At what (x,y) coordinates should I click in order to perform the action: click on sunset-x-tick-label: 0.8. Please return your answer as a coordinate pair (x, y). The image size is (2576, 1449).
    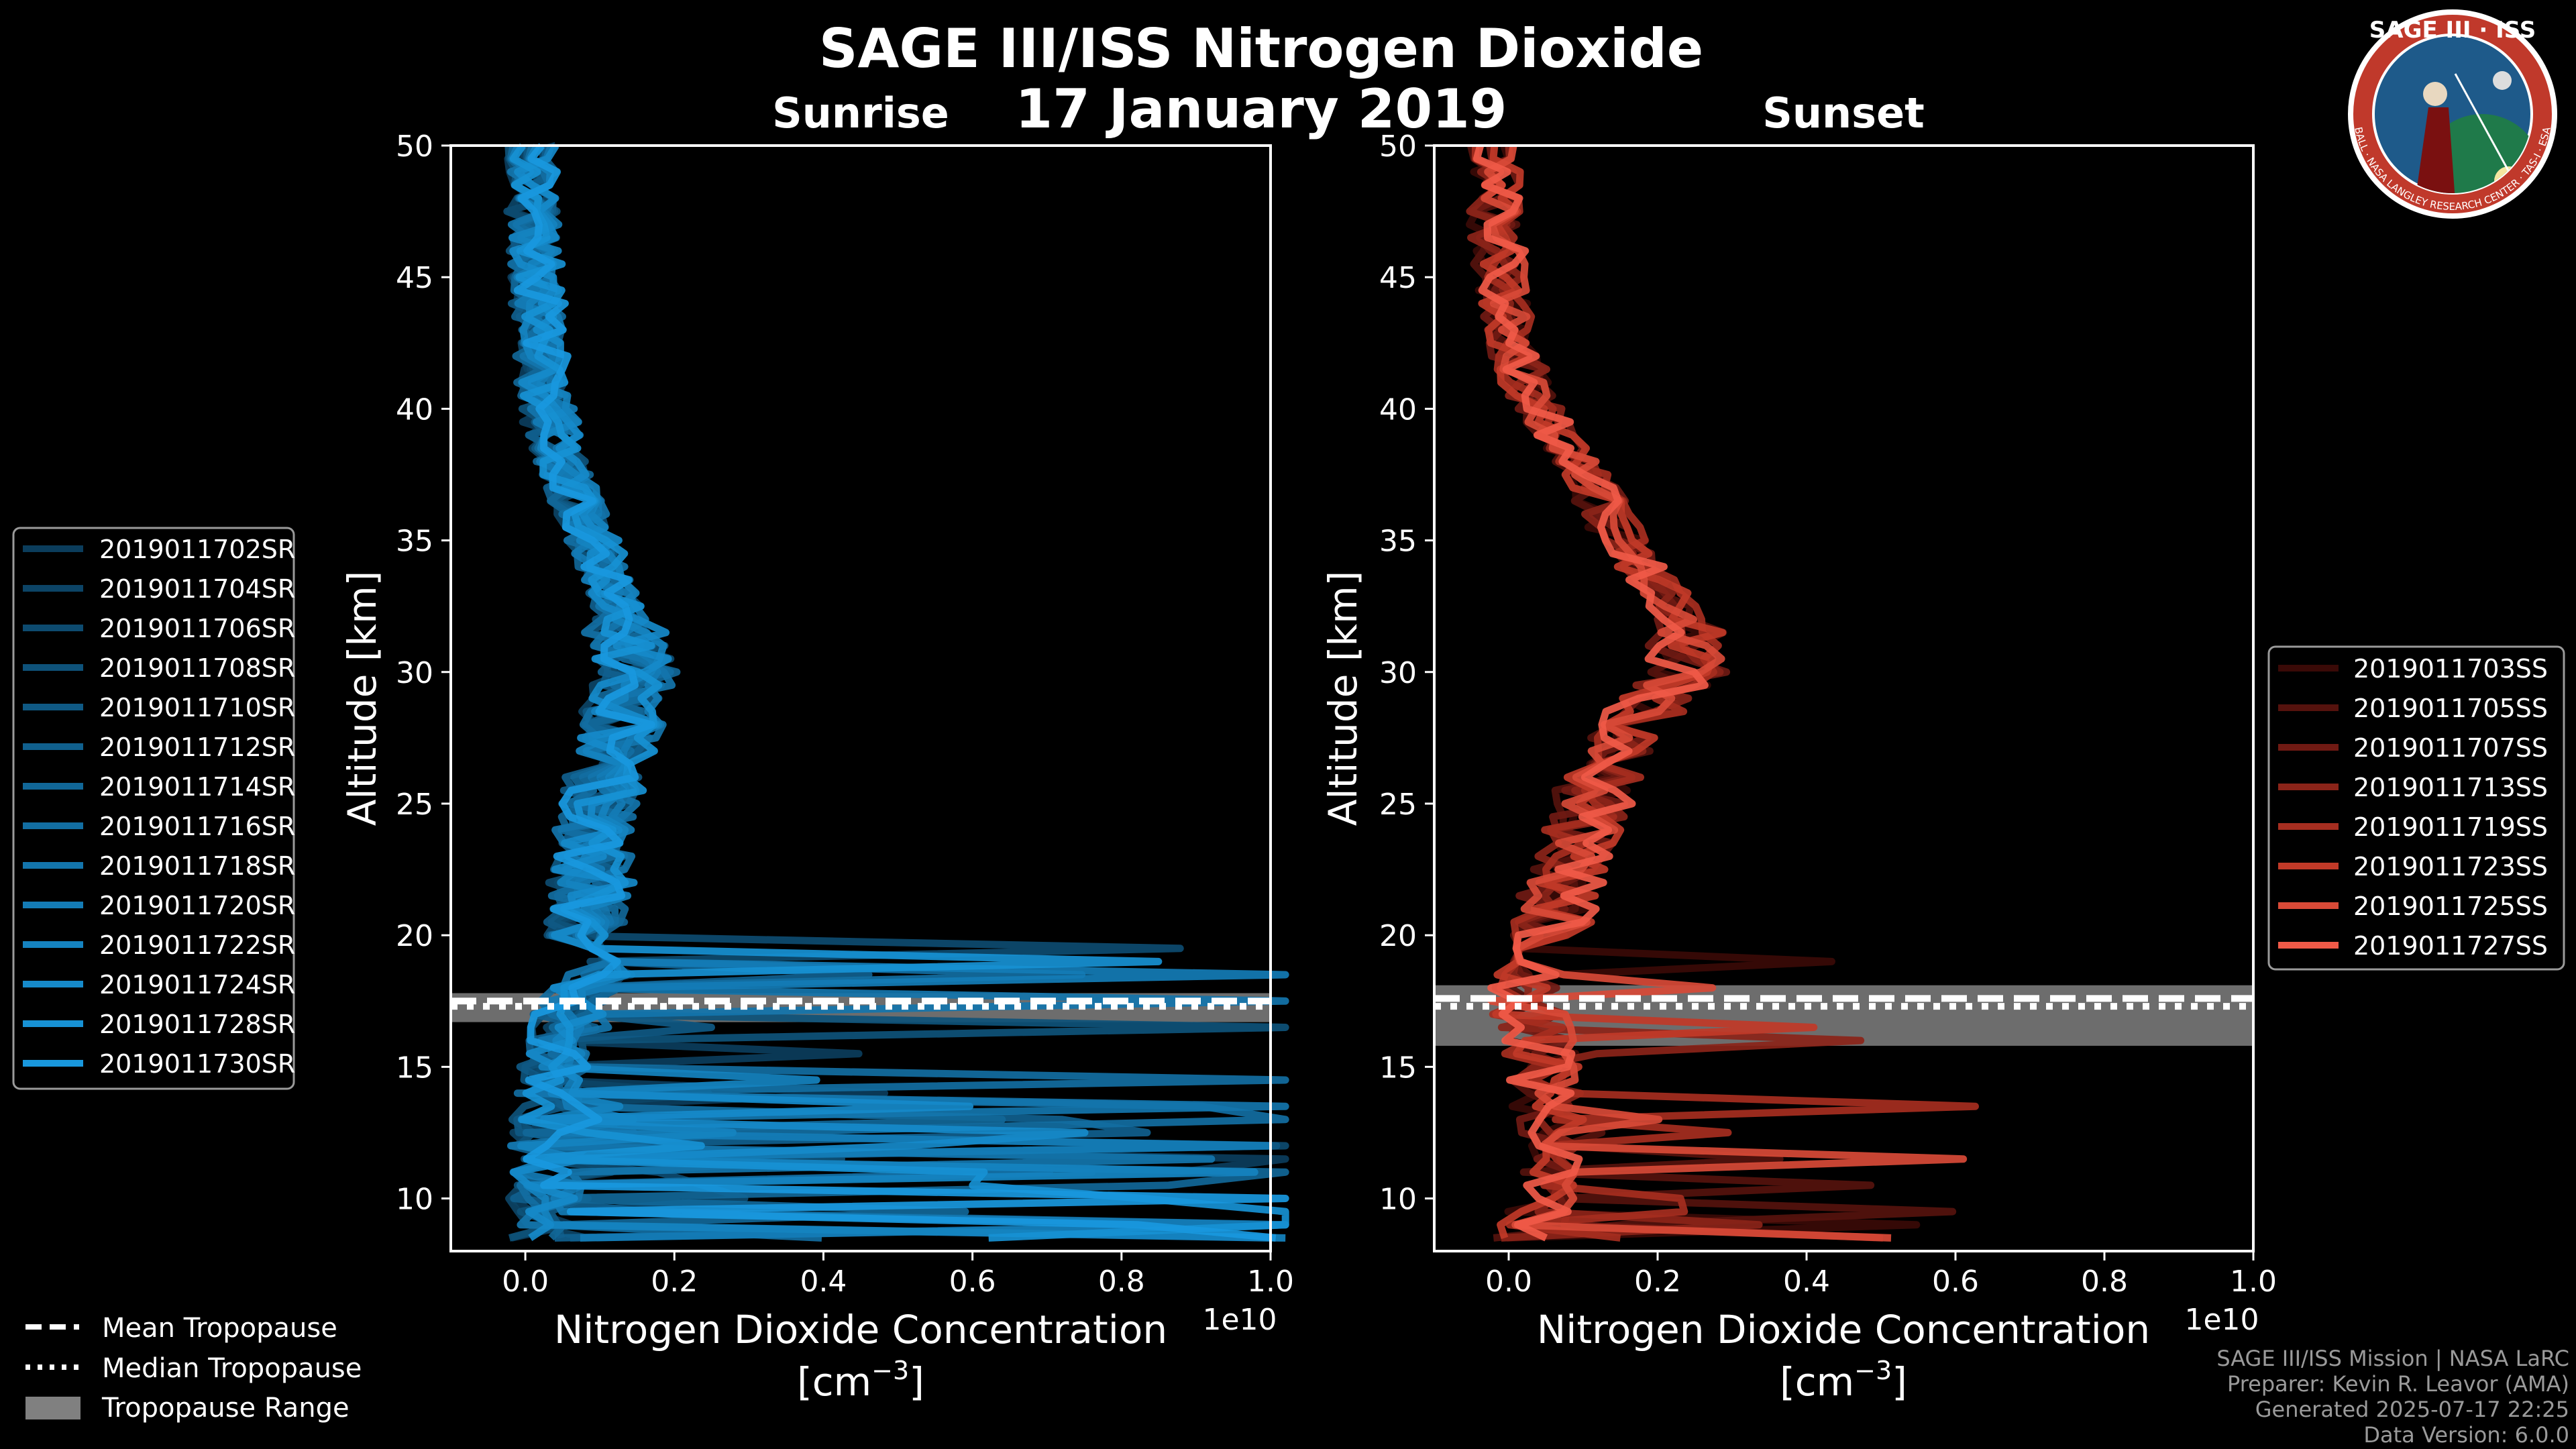
    Looking at the image, I should click on (2104, 1282).